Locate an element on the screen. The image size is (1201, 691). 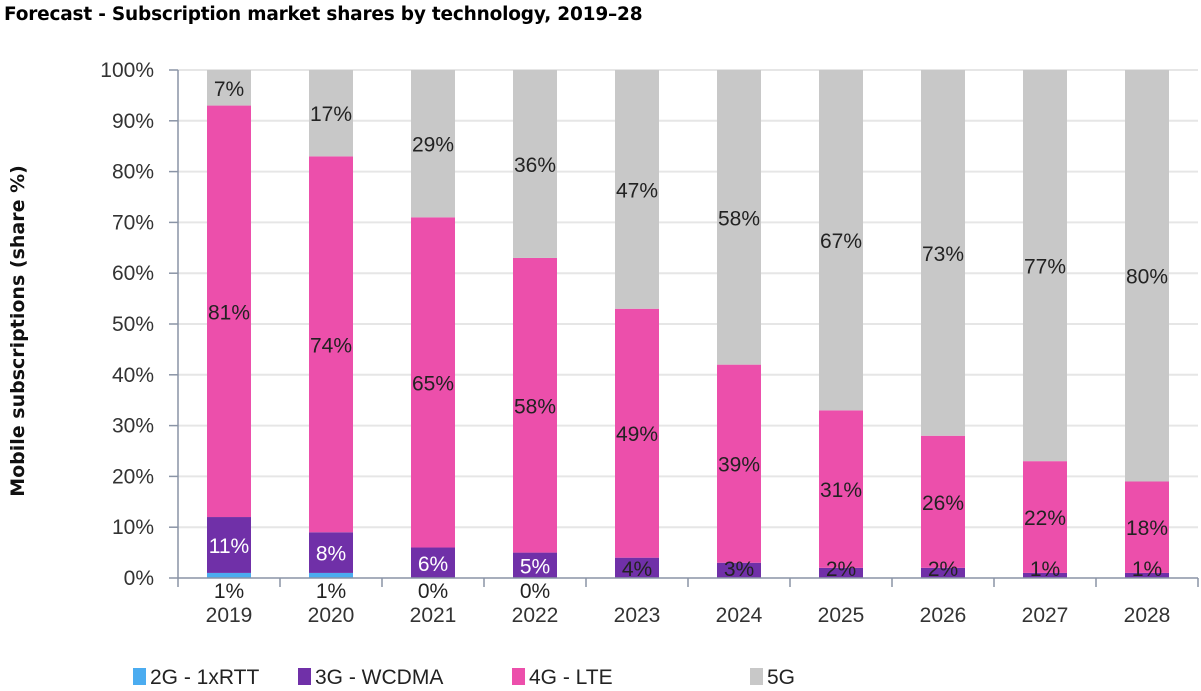
data-label: 39% is located at coordinates (739, 465).